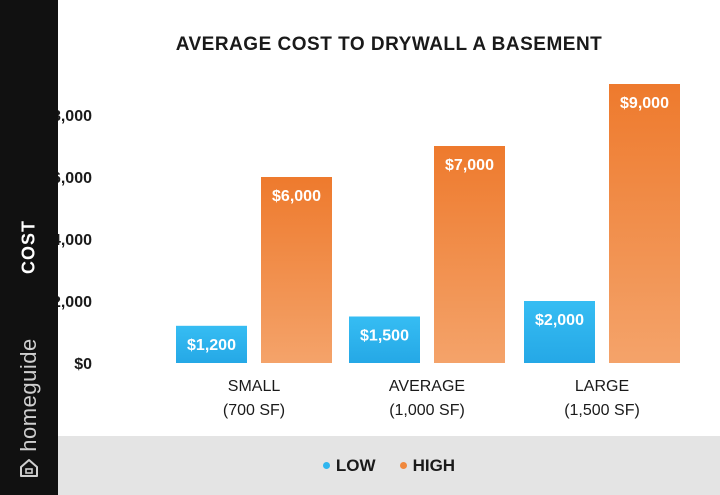 Image resolution: width=720 pixels, height=495 pixels. I want to click on data-label: $1,500, so click(384, 336).